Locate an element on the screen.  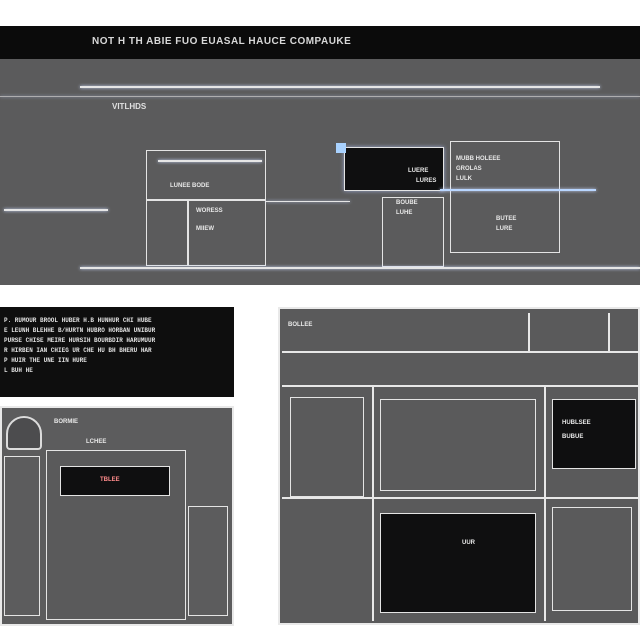
module-f-lower-1: BUTEE is located at coordinates (506, 219).